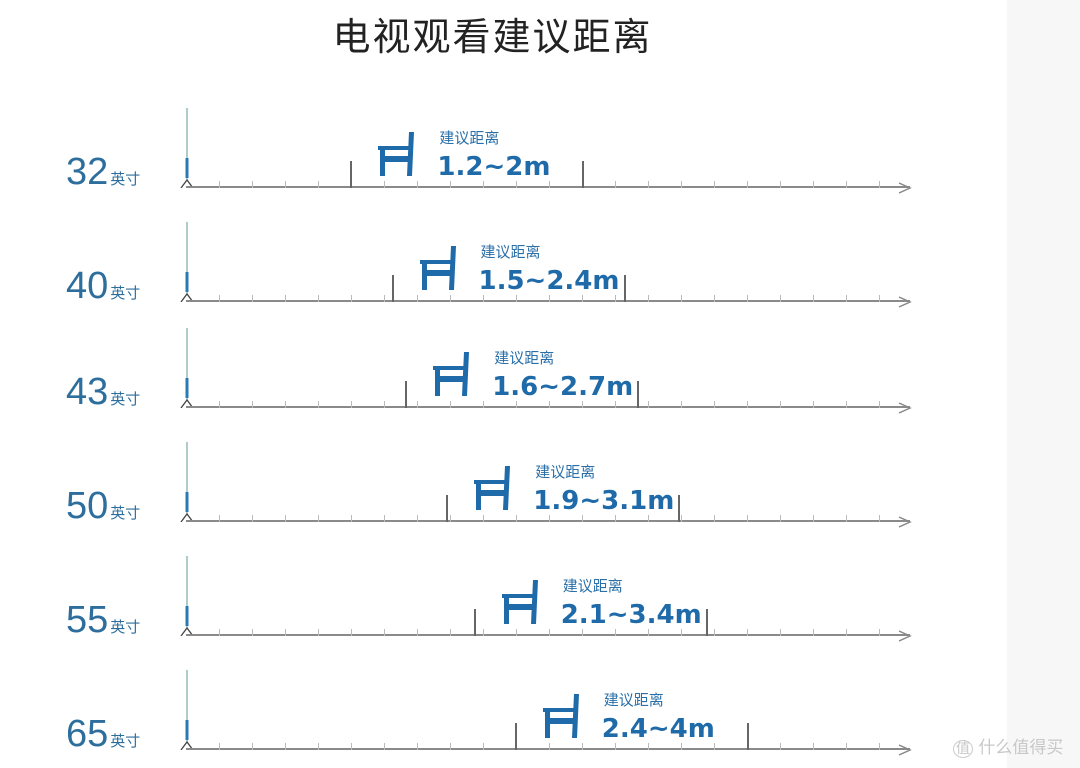 The width and height of the screenshot is (1080, 768). What do you see at coordinates (103, 506) in the screenshot?
I see `tv-size: 50 英寸` at bounding box center [103, 506].